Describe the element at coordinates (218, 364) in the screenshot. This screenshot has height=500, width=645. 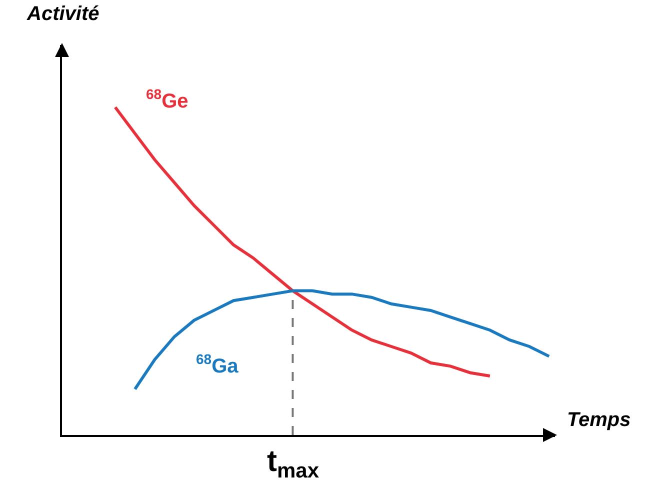
I see `series-label: $^{68}$Ga` at that location.